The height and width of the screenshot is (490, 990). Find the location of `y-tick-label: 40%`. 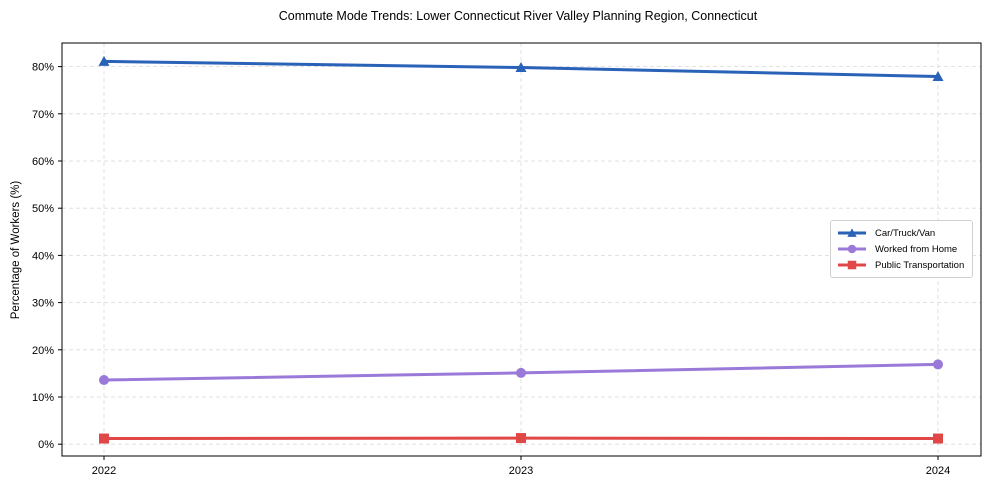

y-tick-label: 40% is located at coordinates (43, 256).